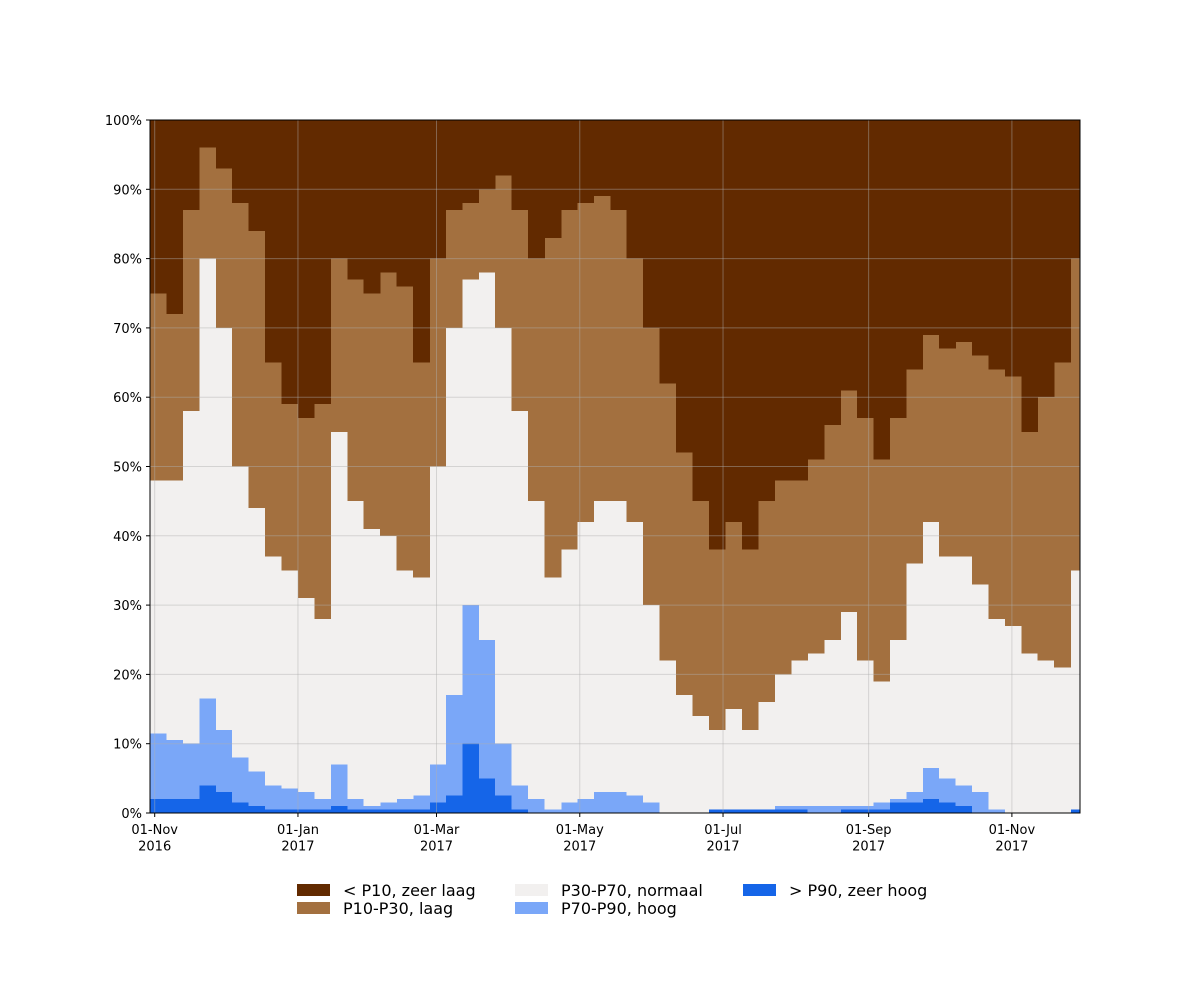  I want to click on y-tick-label: 70%, so click(127, 329).